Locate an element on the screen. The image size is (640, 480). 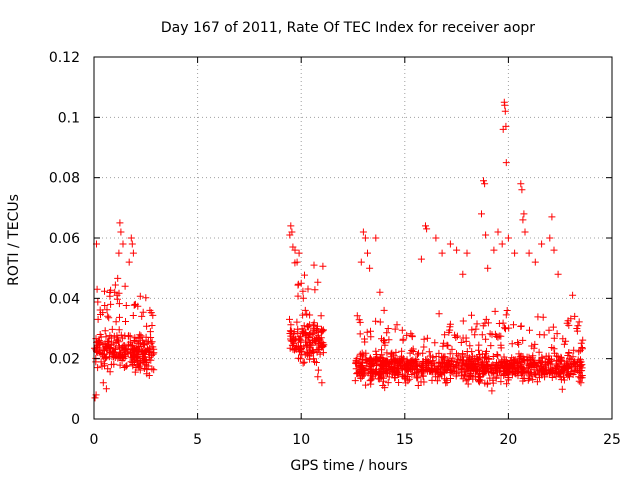
x-tick-label: 5 is located at coordinates (197, 440).